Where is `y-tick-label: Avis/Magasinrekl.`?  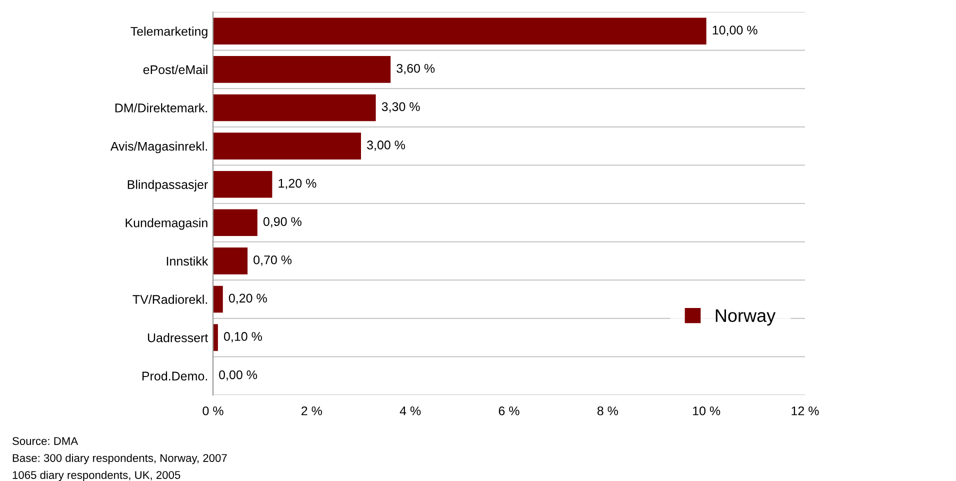 y-tick-label: Avis/Magasinrekl. is located at coordinates (158, 148).